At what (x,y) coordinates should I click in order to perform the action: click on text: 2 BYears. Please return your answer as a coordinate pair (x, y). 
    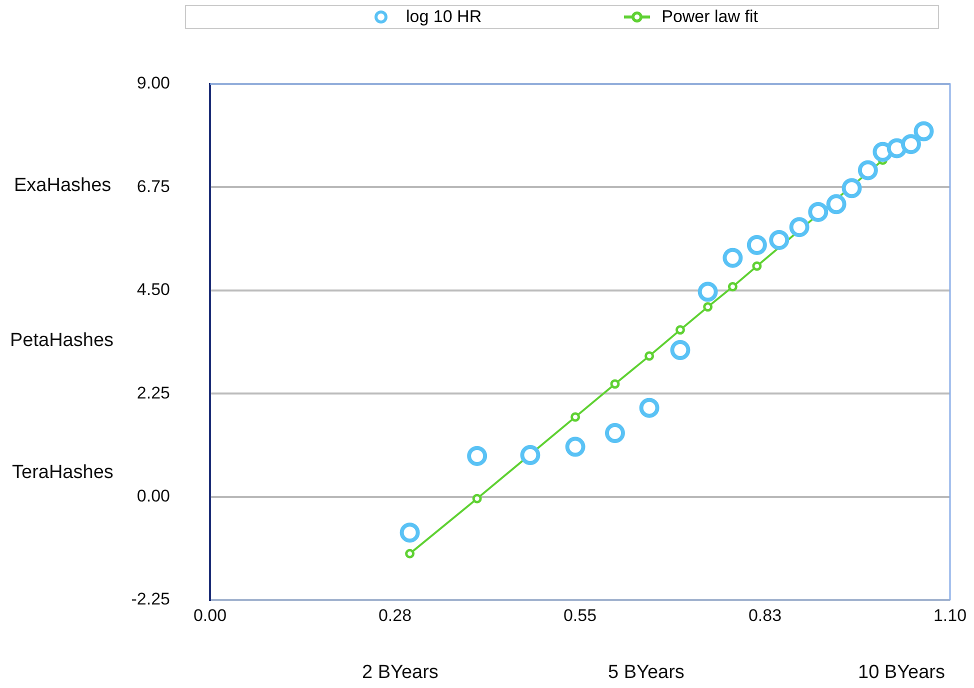
    Looking at the image, I should click on (400, 673).